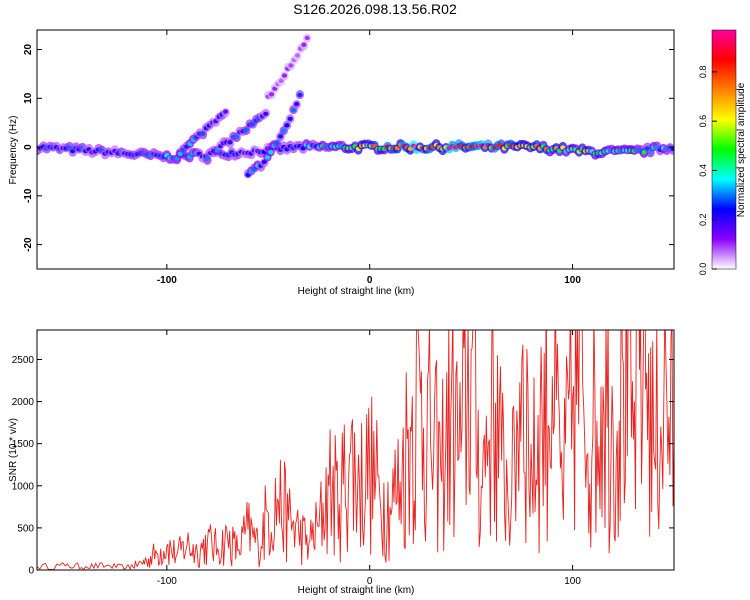 This screenshot has width=750, height=600. I want to click on spectrogram-y-label: Frequency (Hz), so click(13, 150).